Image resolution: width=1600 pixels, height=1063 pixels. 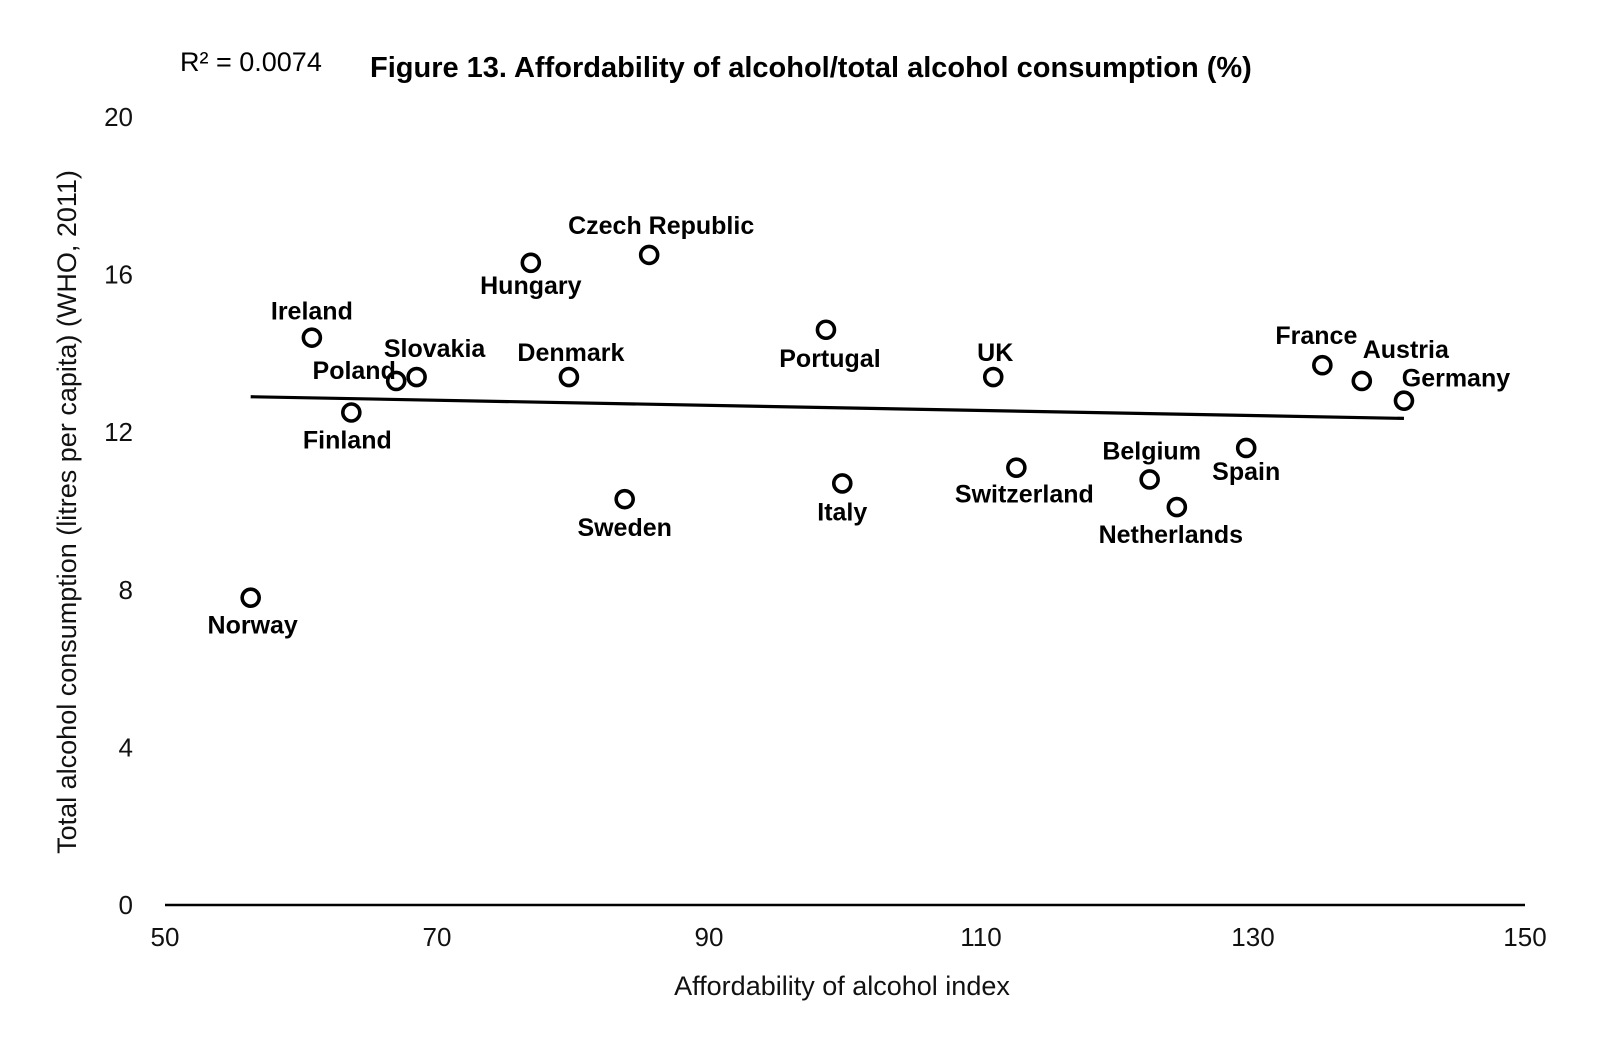 I want to click on data-label-czech-republic: Czech Republic, so click(x=661, y=226).